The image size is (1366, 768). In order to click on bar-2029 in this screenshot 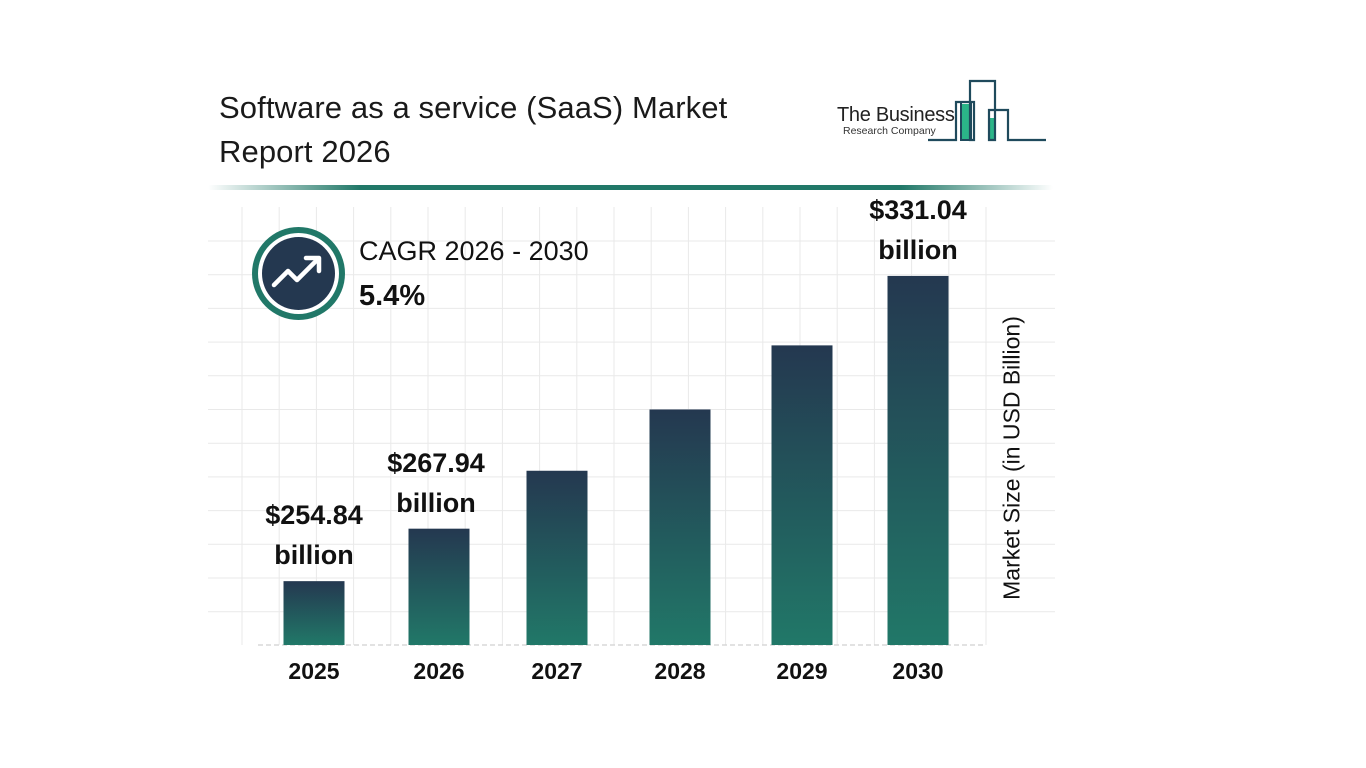, I will do `click(802, 495)`.